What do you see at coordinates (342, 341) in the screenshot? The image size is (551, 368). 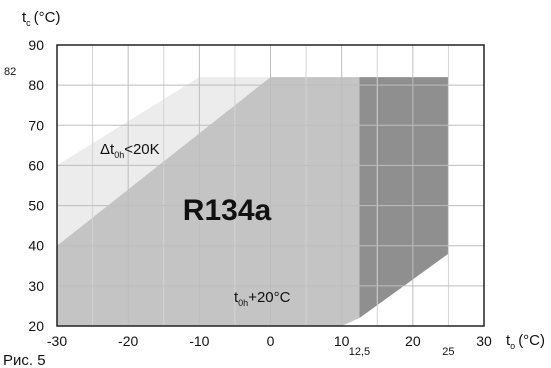 I see `x-tick-label: 10` at bounding box center [342, 341].